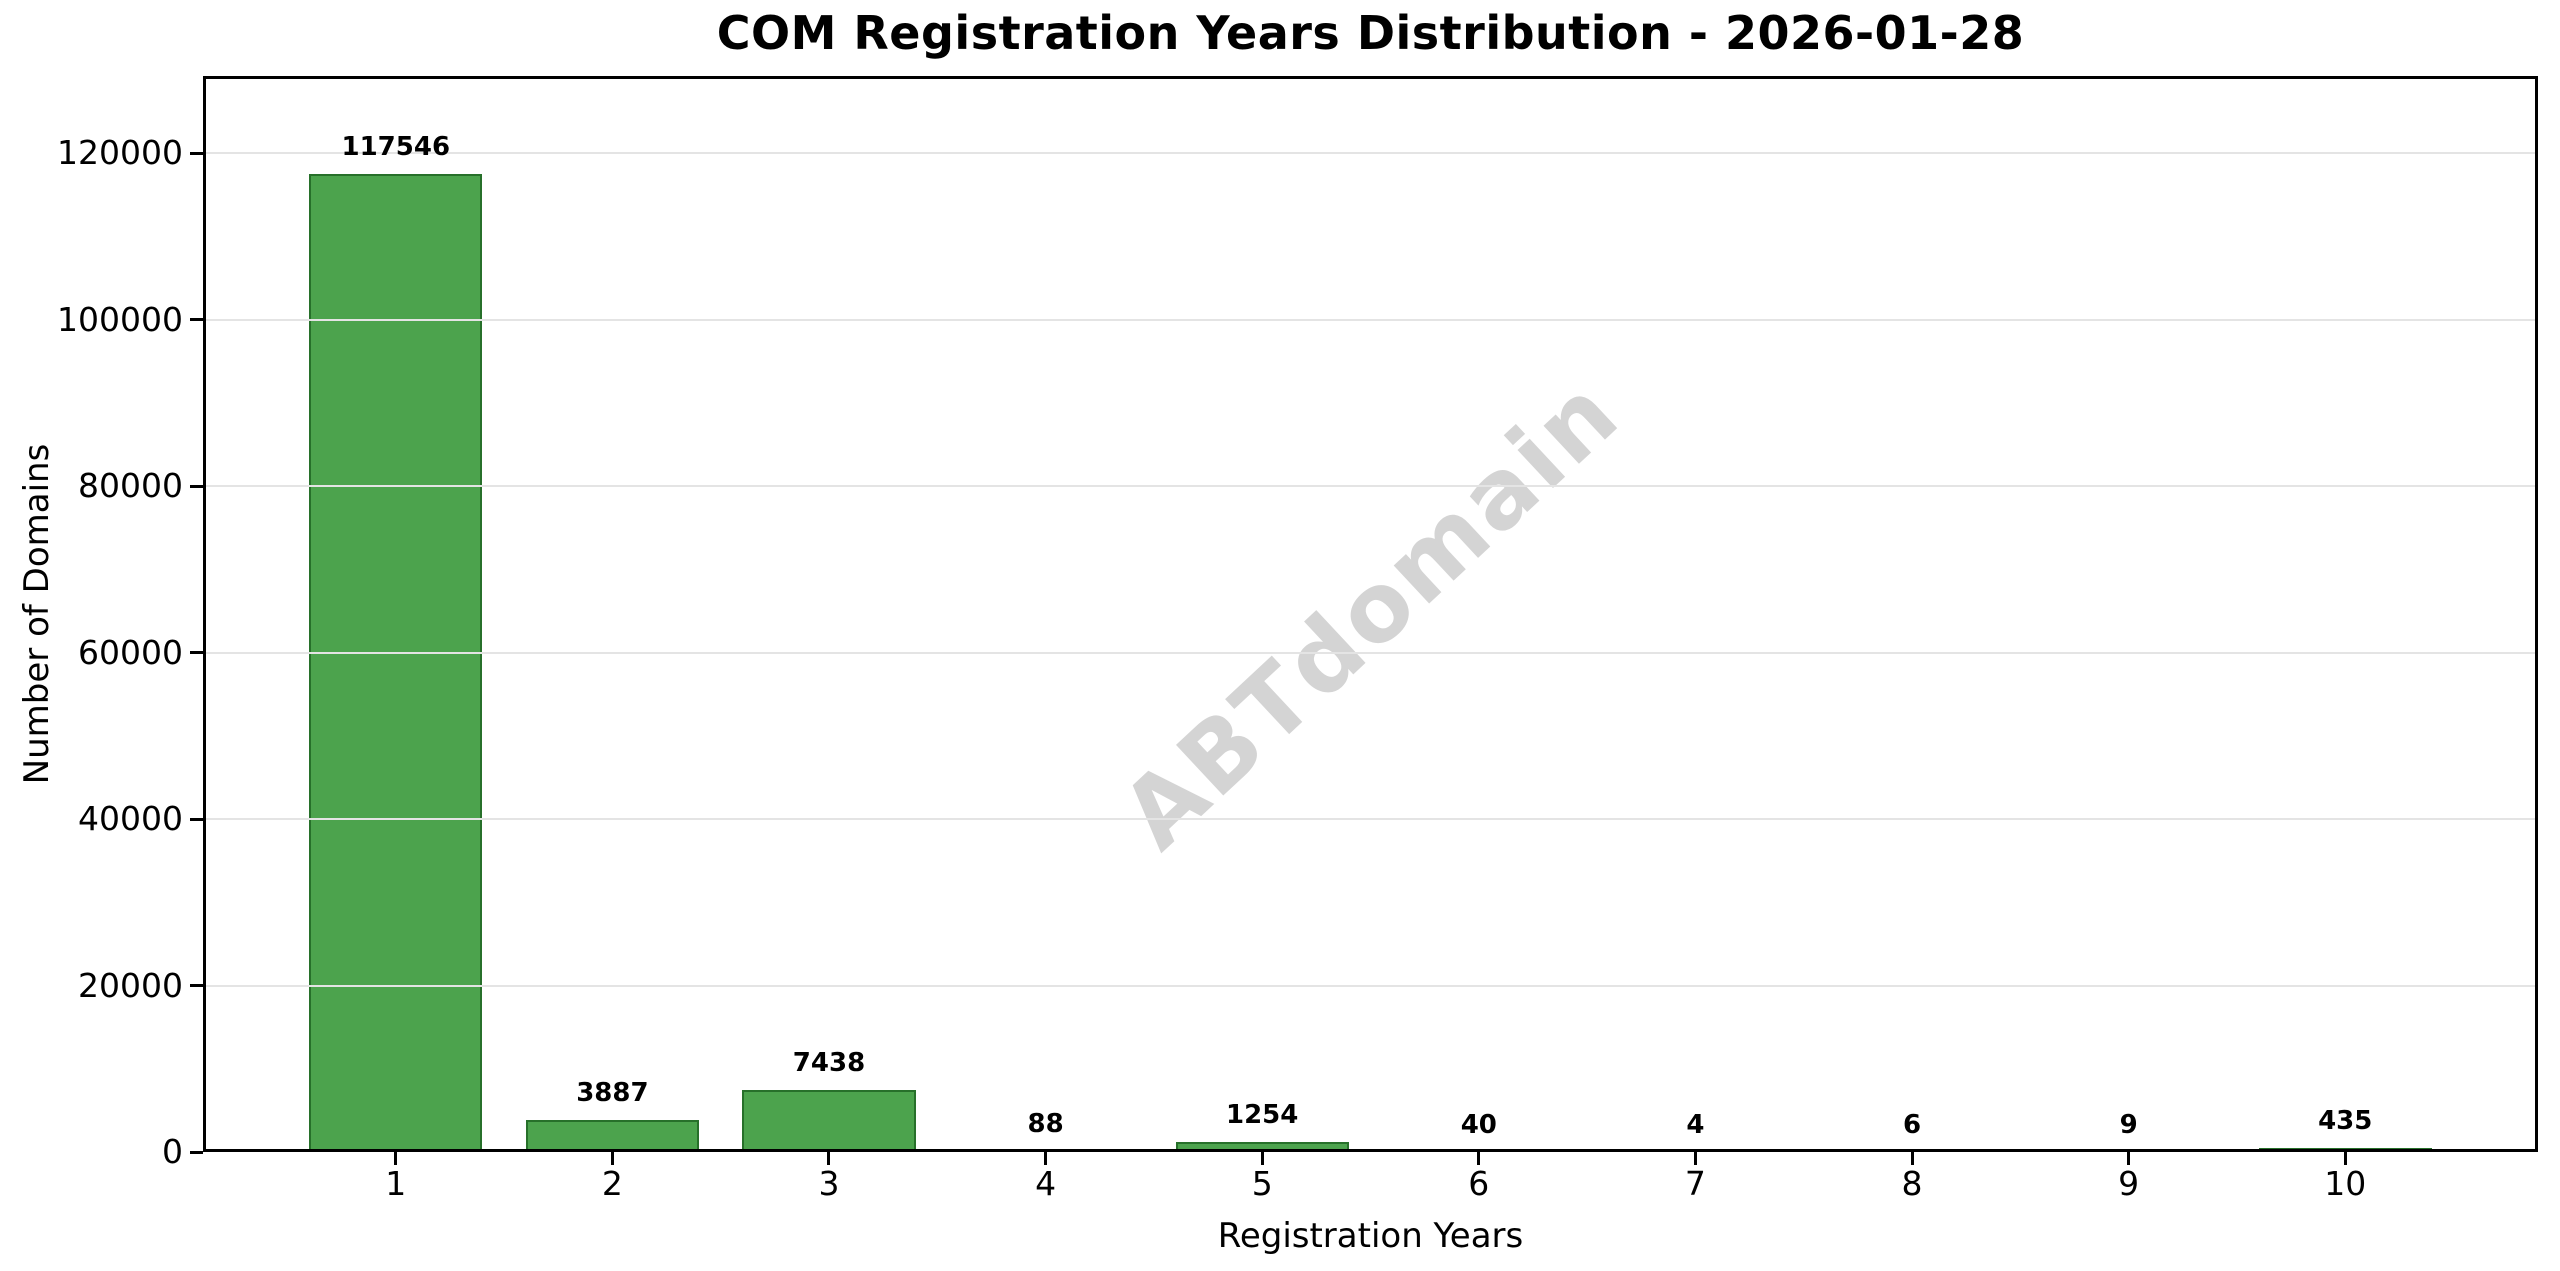 Image resolution: width=2560 pixels, height=1271 pixels. Describe the element at coordinates (2129, 1183) in the screenshot. I see `x-tick-label: 9` at that location.